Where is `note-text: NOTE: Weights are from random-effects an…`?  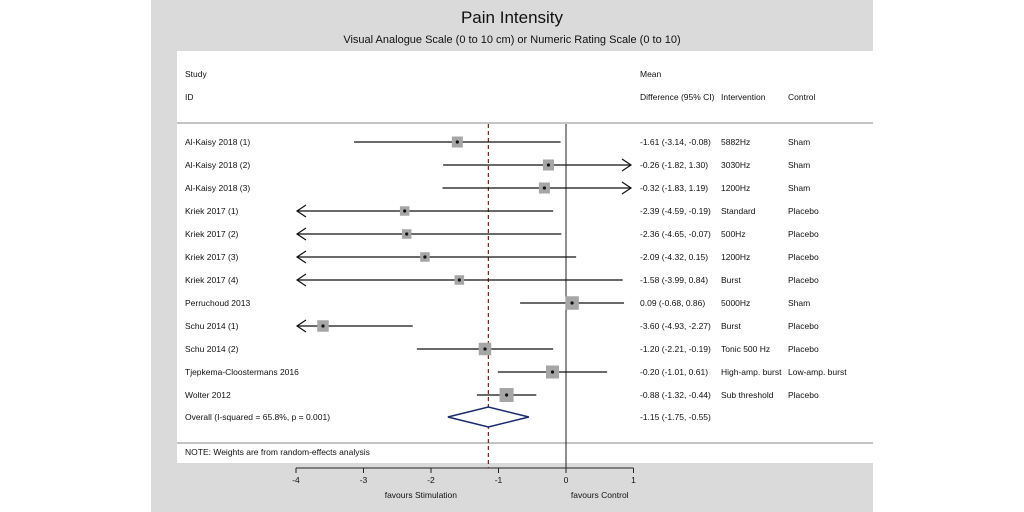
note-text: NOTE: Weights are from random-effects an… is located at coordinates (277, 452).